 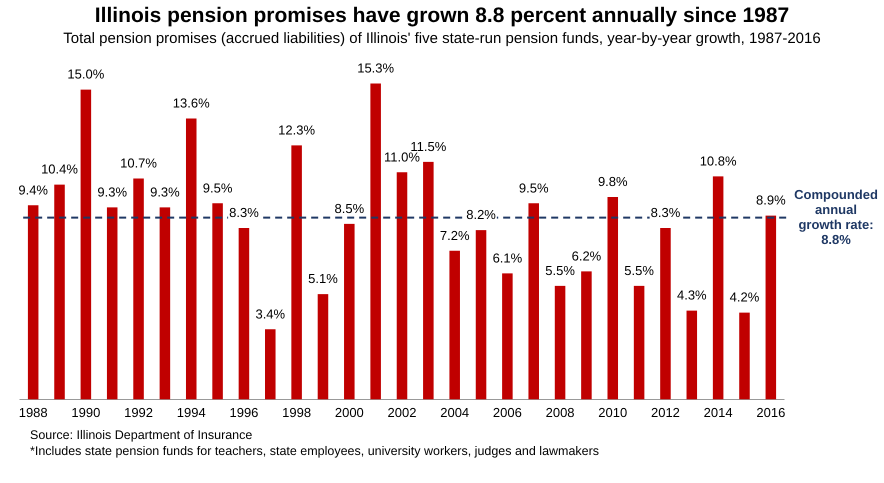 What do you see at coordinates (191, 412) in the screenshot?
I see `x-tick-label: 1994` at bounding box center [191, 412].